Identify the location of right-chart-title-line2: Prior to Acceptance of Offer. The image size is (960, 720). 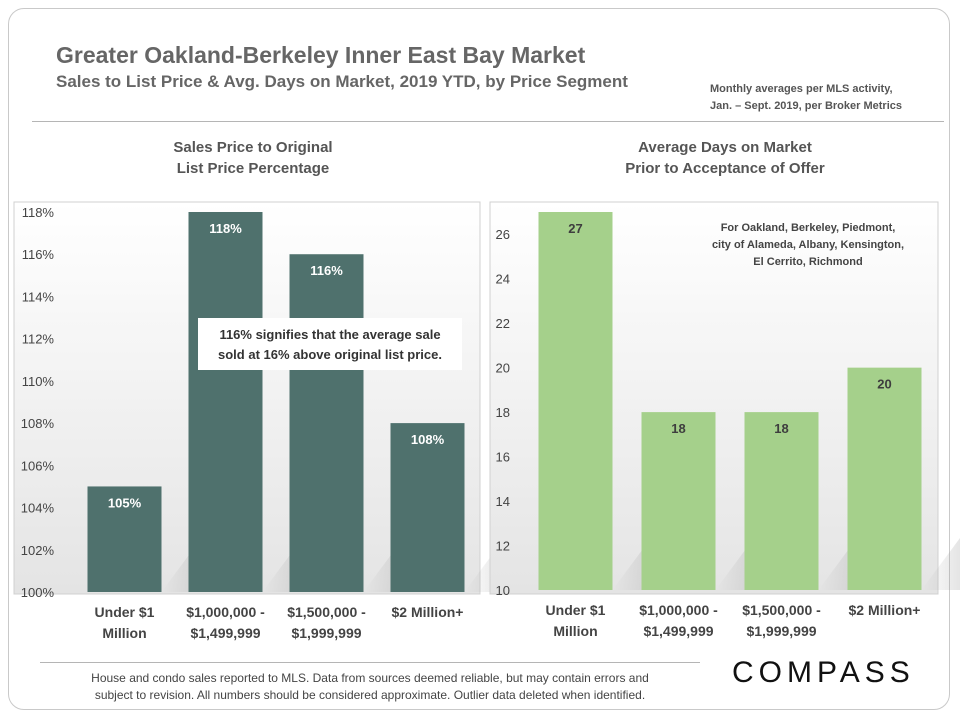
(725, 168).